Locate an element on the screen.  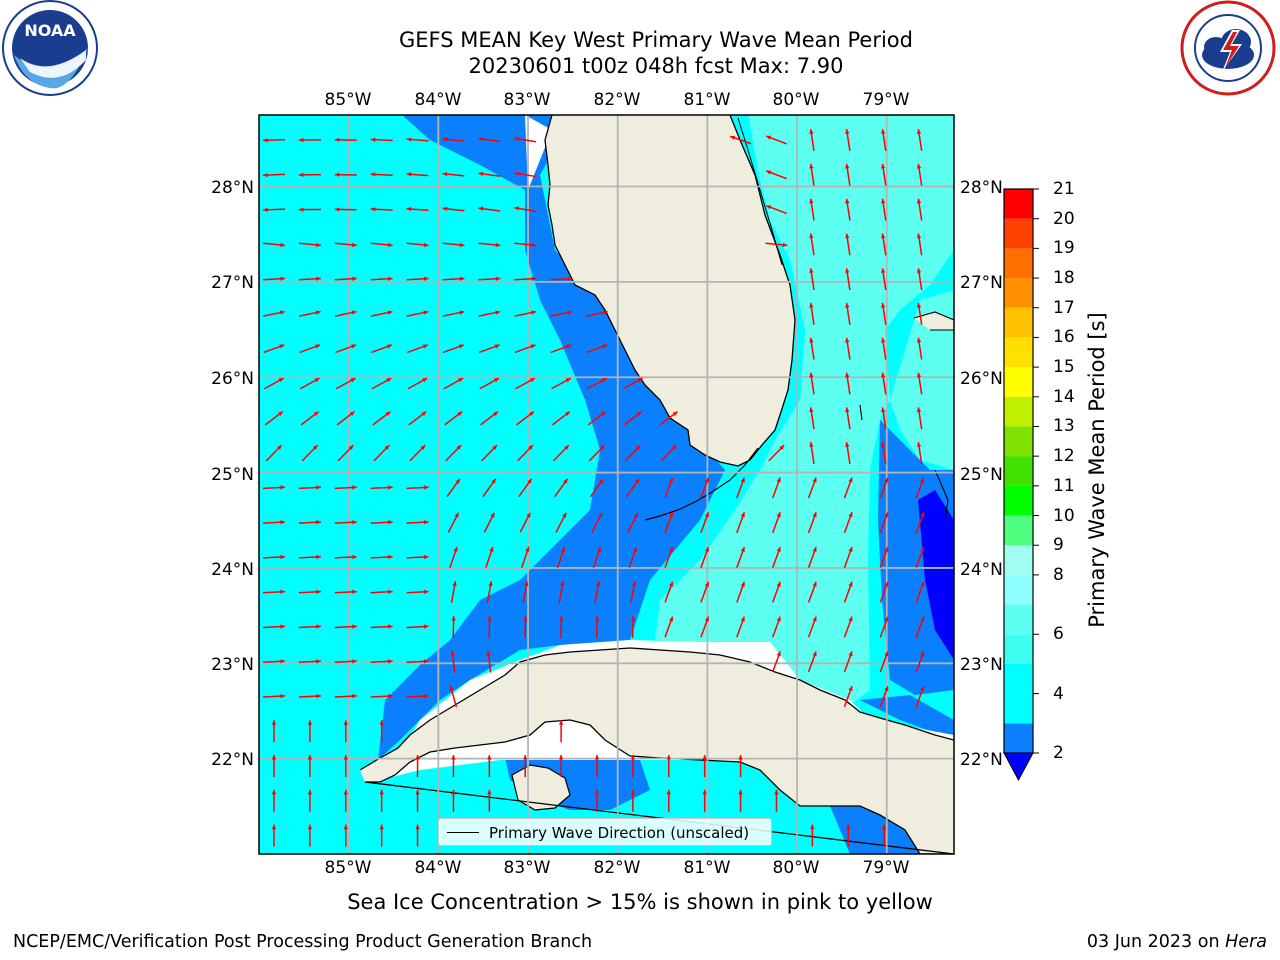
colorbar-frame is located at coordinates (1018, 471).